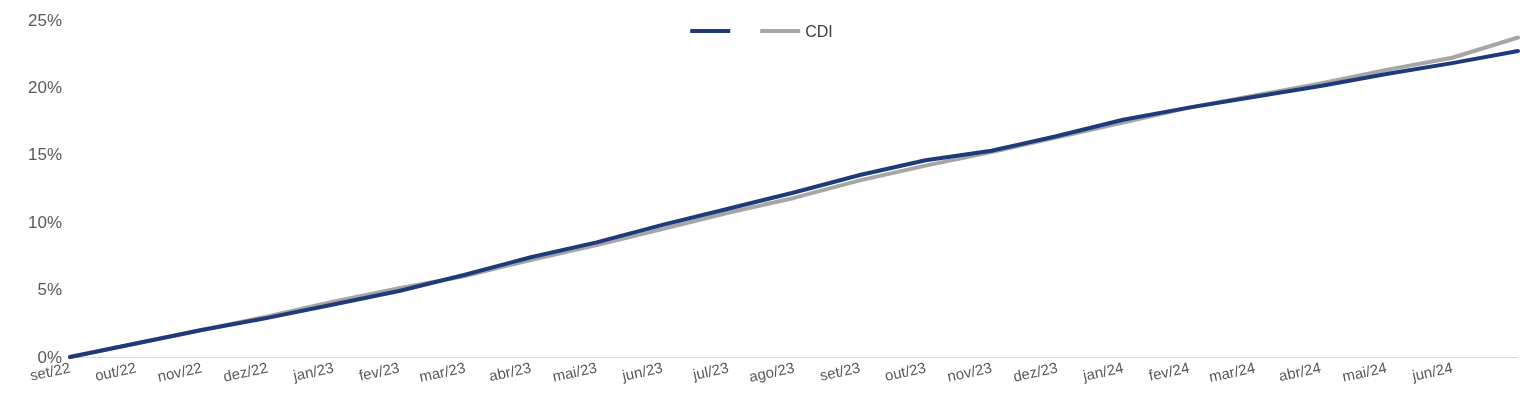  Describe the element at coordinates (313, 371) in the screenshot. I see `x-tick-label: jan/23` at that location.